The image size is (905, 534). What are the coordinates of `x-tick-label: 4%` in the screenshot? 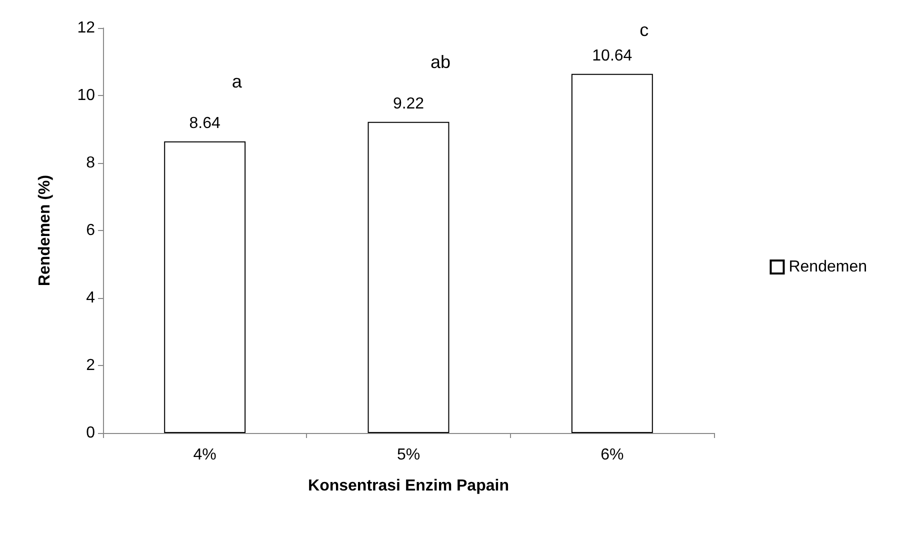 It's located at (204, 455).